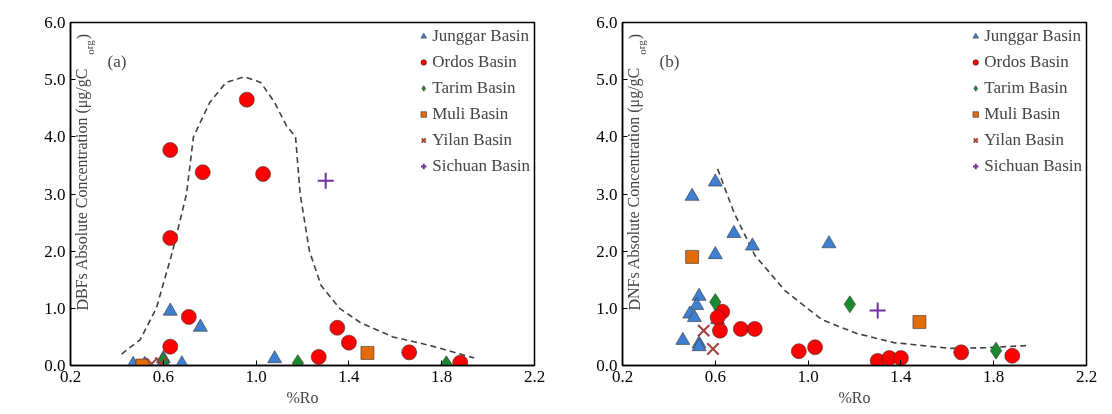 Image resolution: width=1112 pixels, height=414 pixels. What do you see at coordinates (669, 61) in the screenshot?
I see `annotation: (b)` at bounding box center [669, 61].